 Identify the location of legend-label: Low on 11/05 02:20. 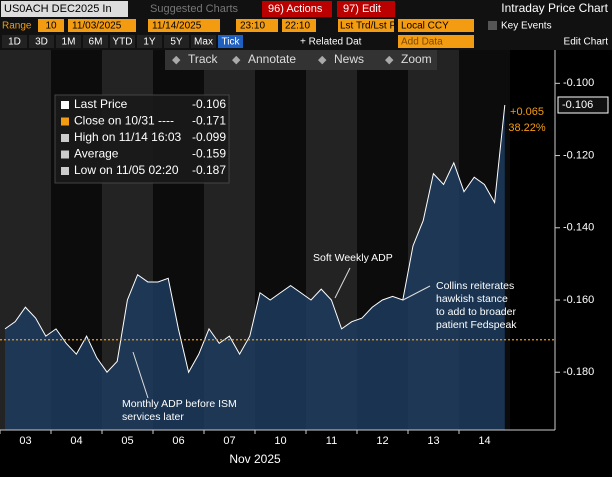
(126, 170).